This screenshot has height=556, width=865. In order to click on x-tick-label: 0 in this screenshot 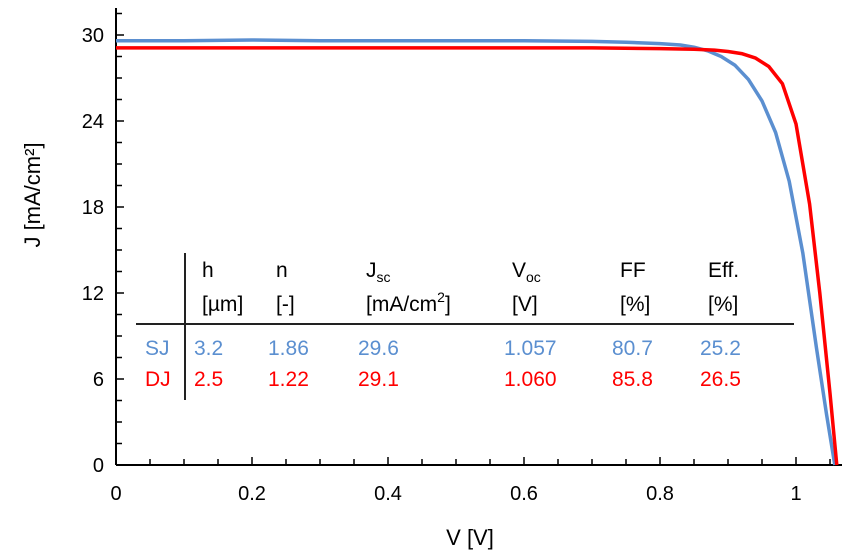, I will do `click(115, 494)`.